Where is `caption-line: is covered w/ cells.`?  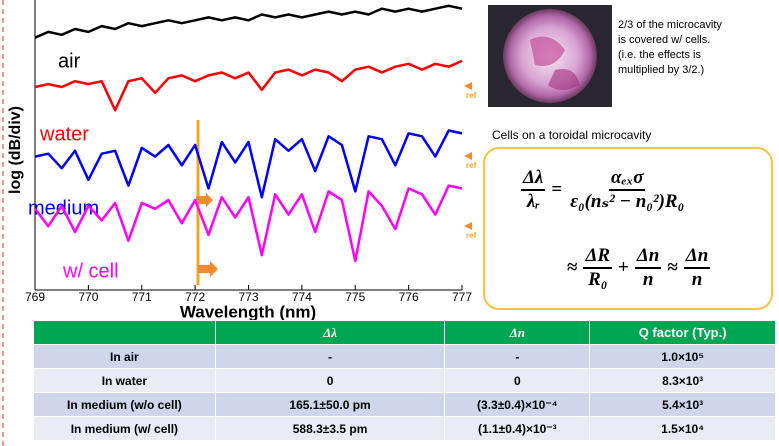
caption-line: is covered w/ cells. is located at coordinates (664, 40).